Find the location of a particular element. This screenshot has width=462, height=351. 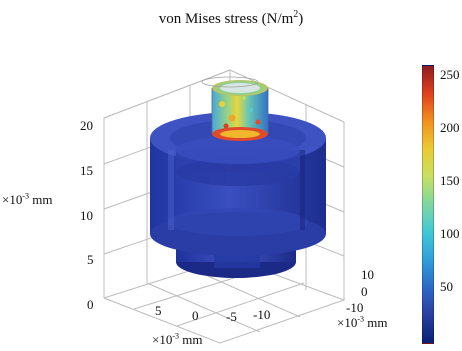

plot-title-sup: 2 is located at coordinates (296, 14).